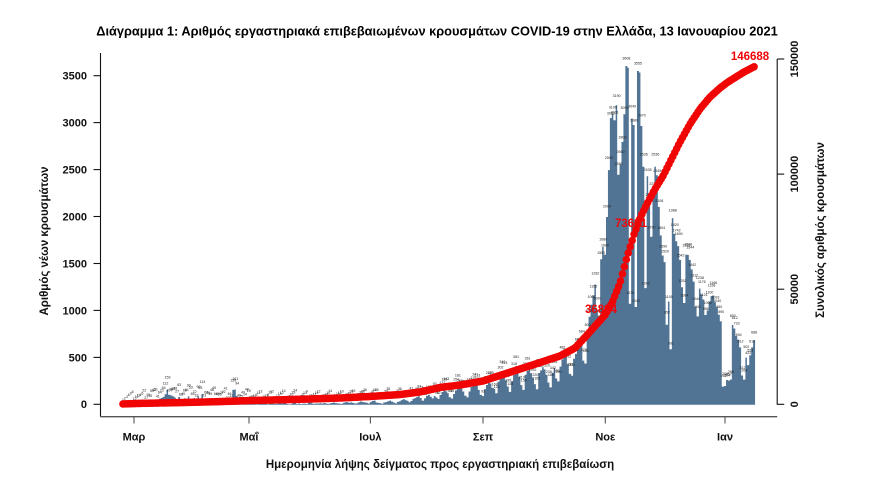 The image size is (880, 483). What do you see at coordinates (551, 375) in the screenshot?
I see `svg-text: 185` at bounding box center [551, 375].